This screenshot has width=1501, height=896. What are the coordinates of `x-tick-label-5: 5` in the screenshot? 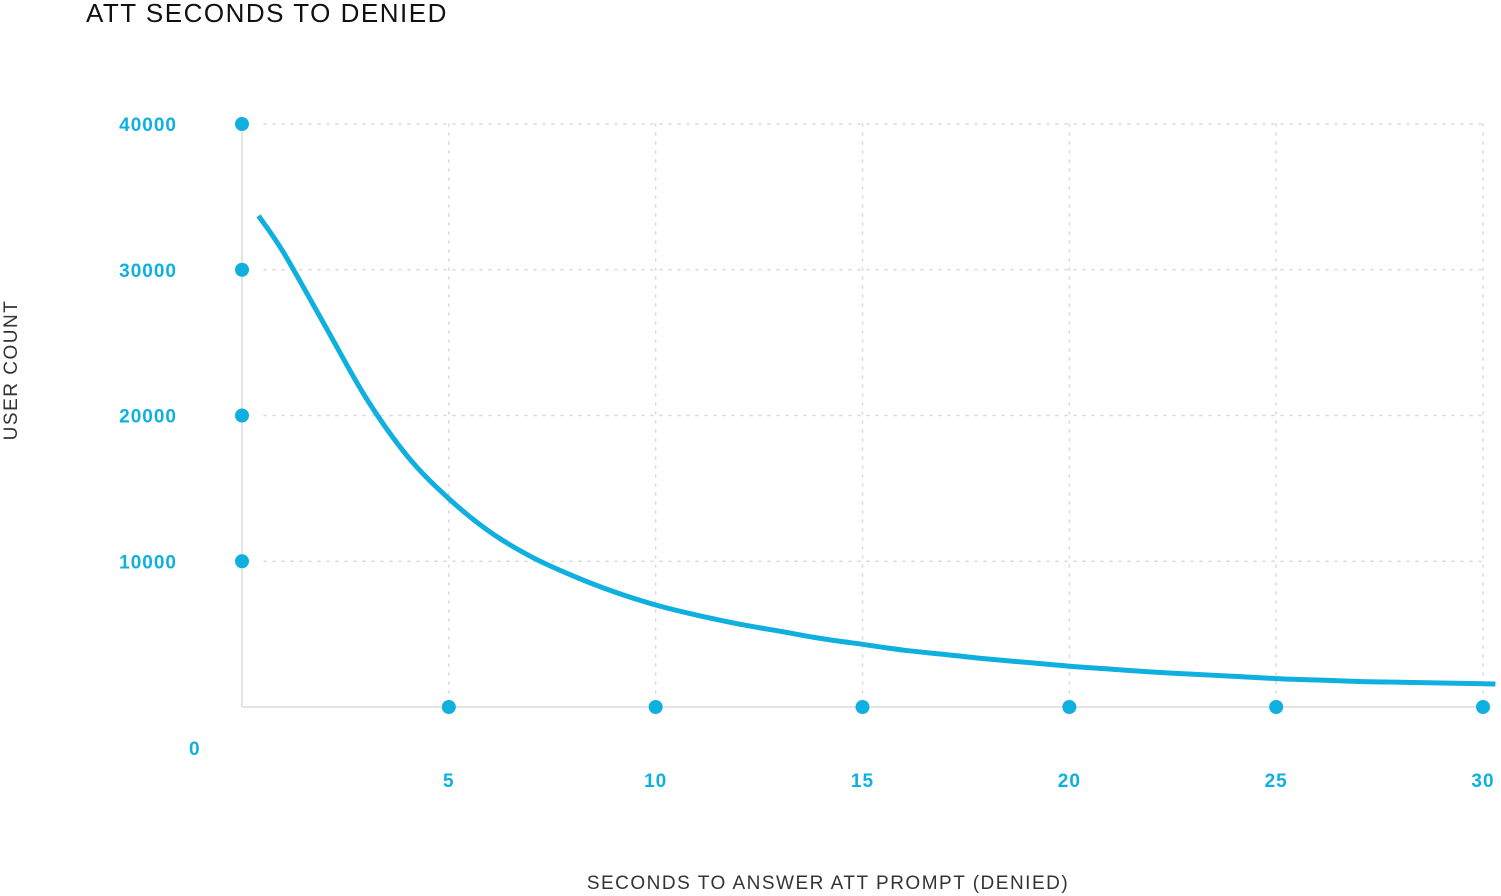 It's located at (449, 781).